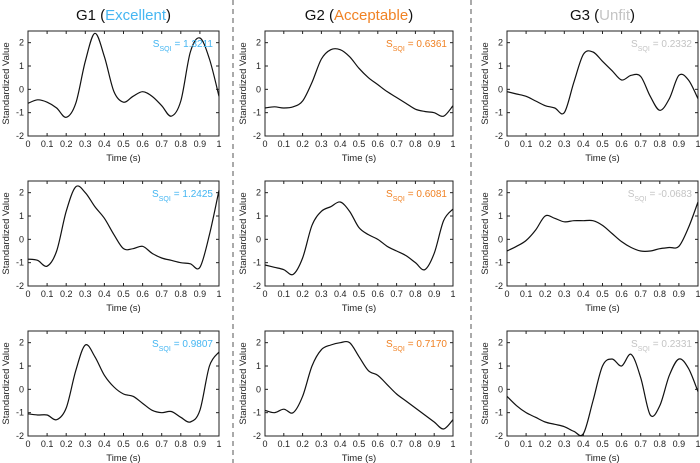  What do you see at coordinates (319, 15) in the screenshot?
I see `group-name: G2 (` at bounding box center [319, 15].